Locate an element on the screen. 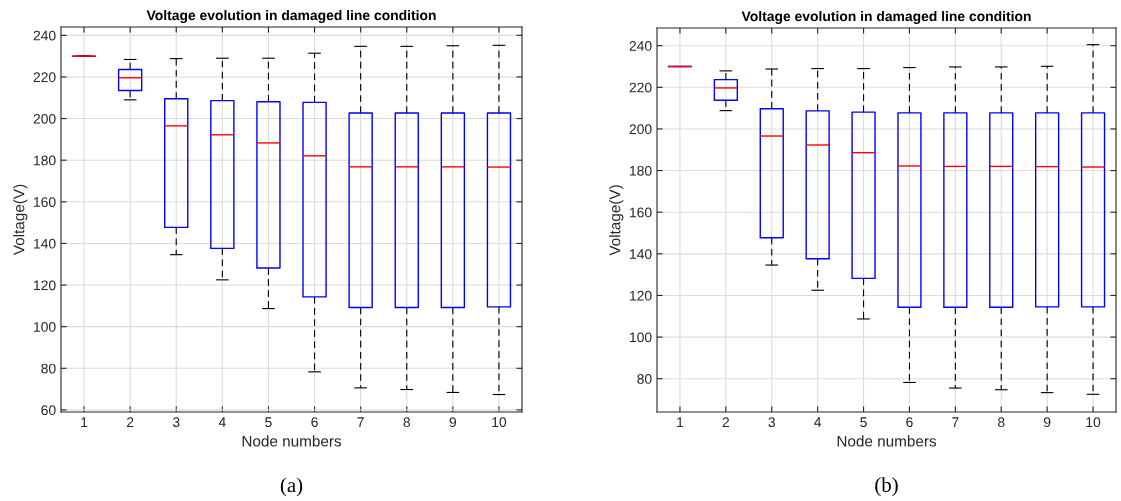 Image resolution: width=1121 pixels, height=501 pixels. text: (a) is located at coordinates (291, 487).